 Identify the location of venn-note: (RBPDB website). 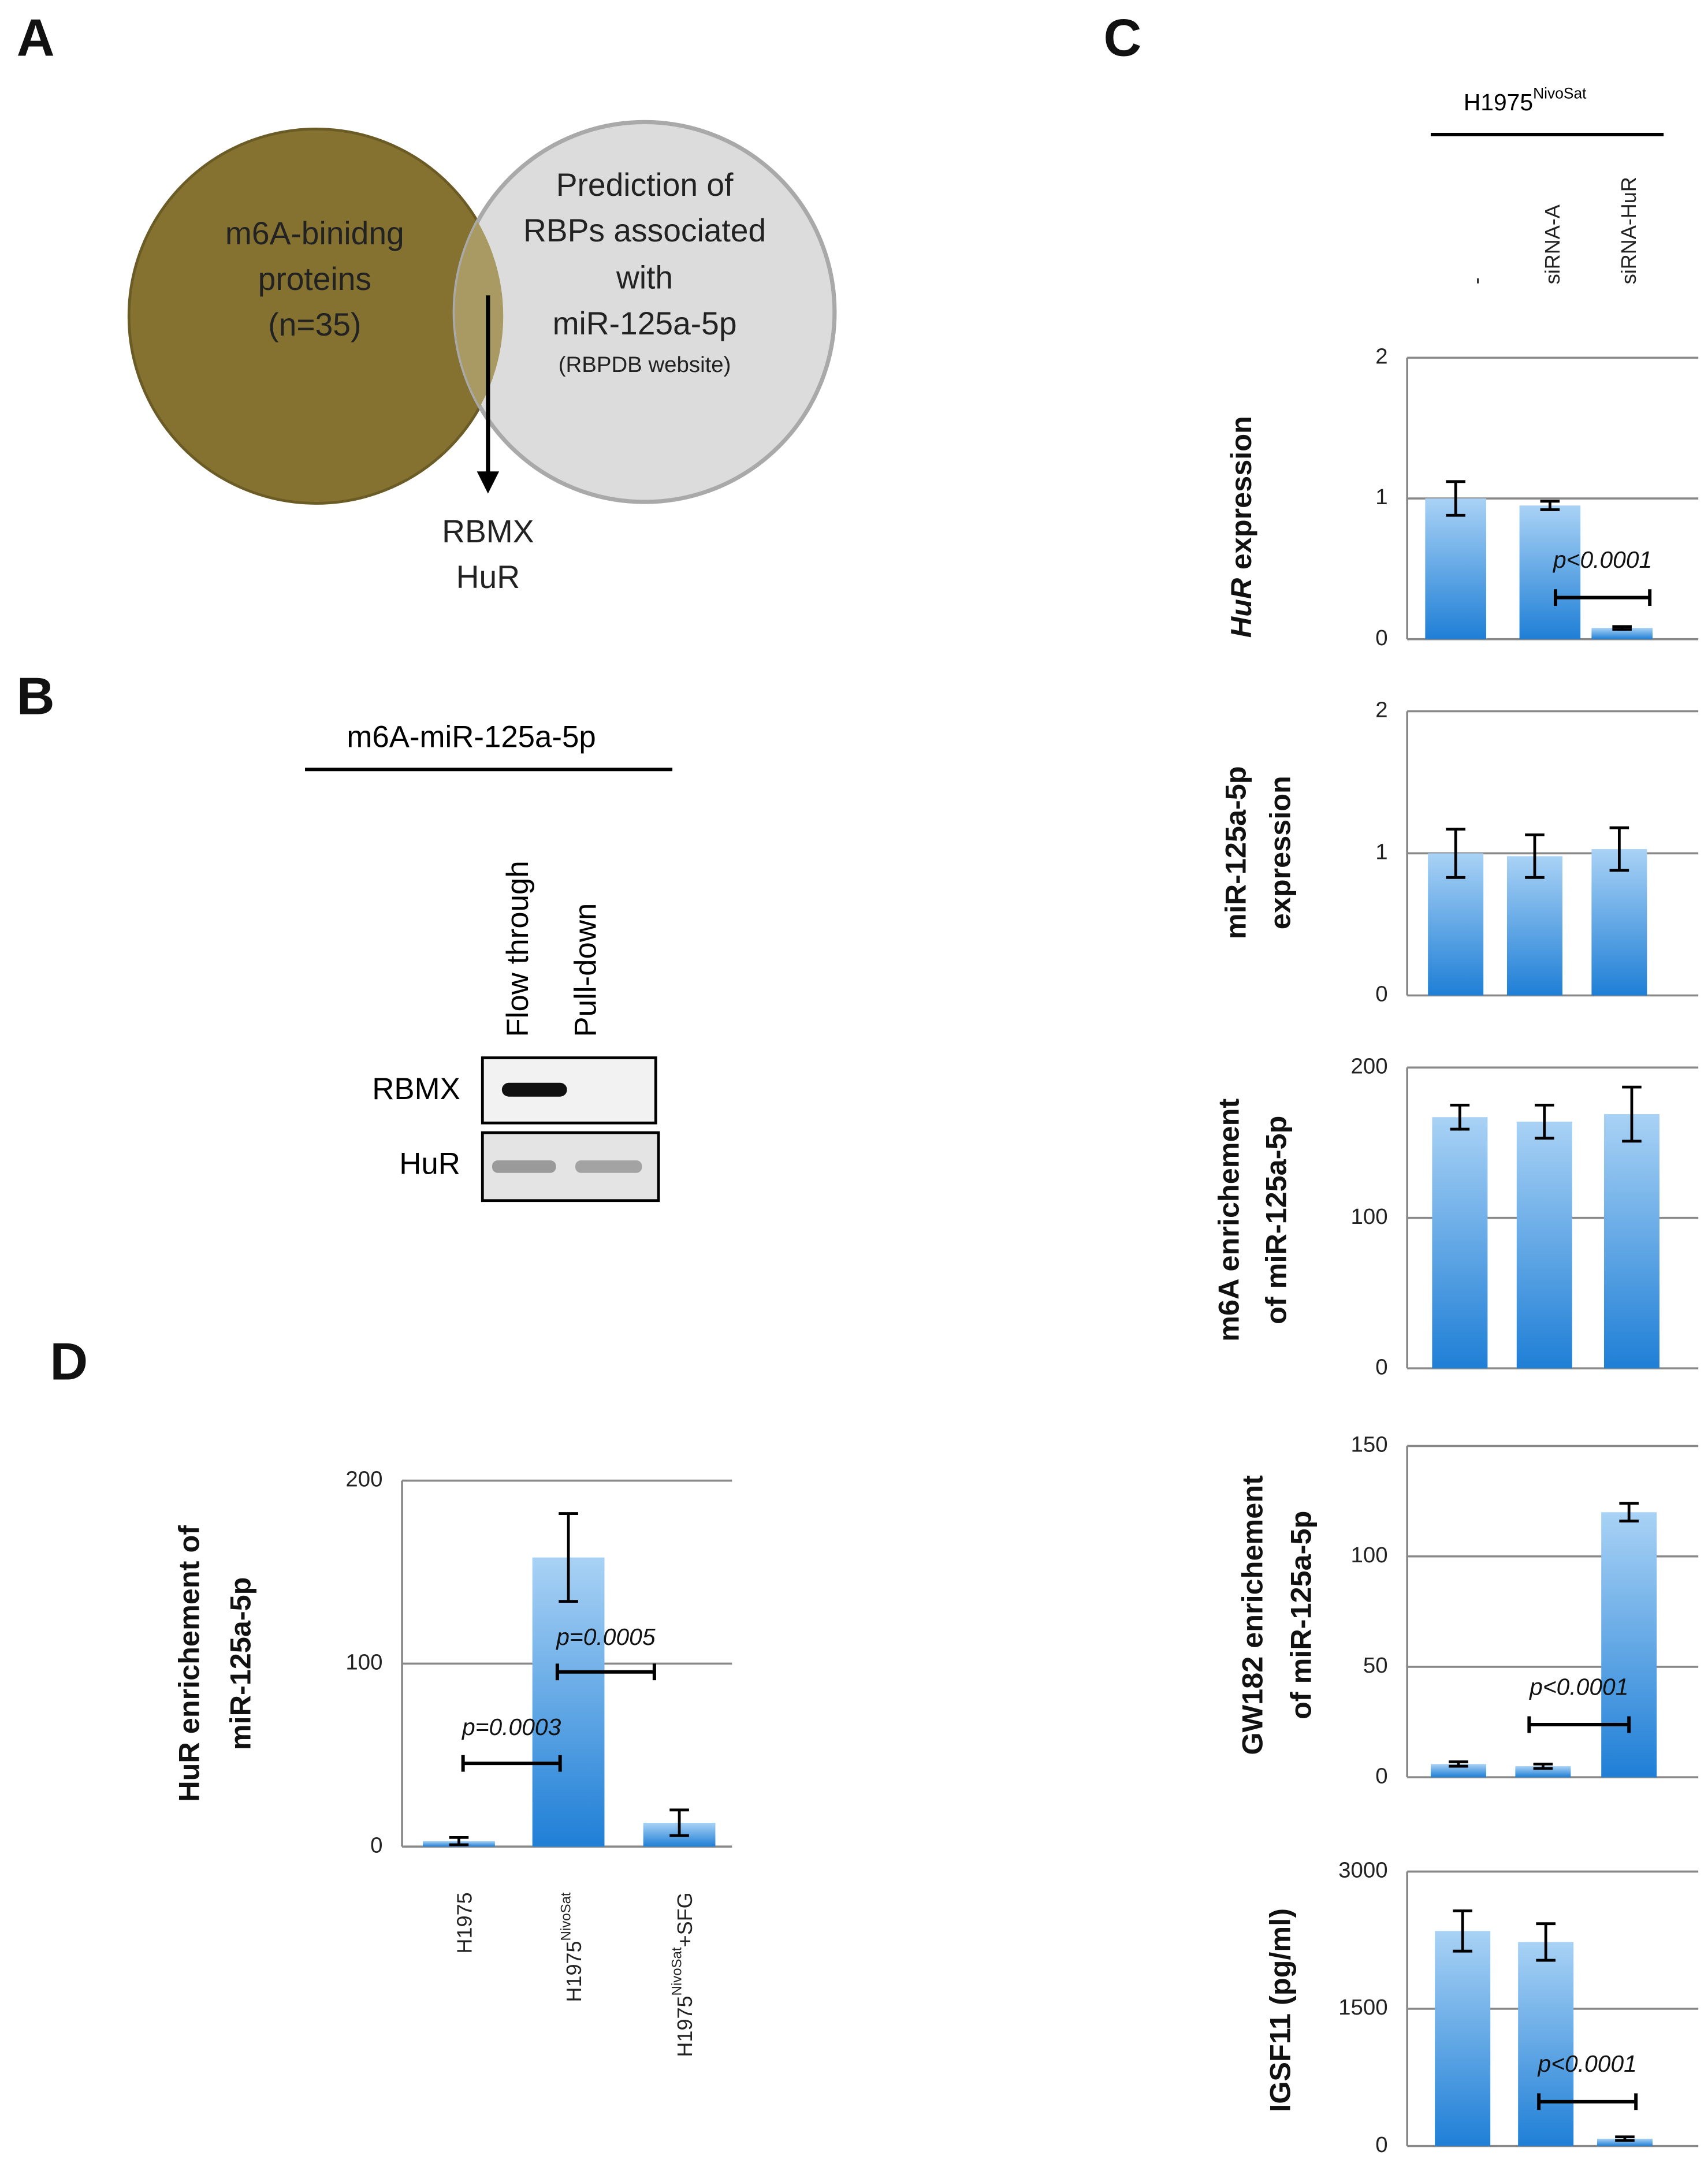
(645, 364).